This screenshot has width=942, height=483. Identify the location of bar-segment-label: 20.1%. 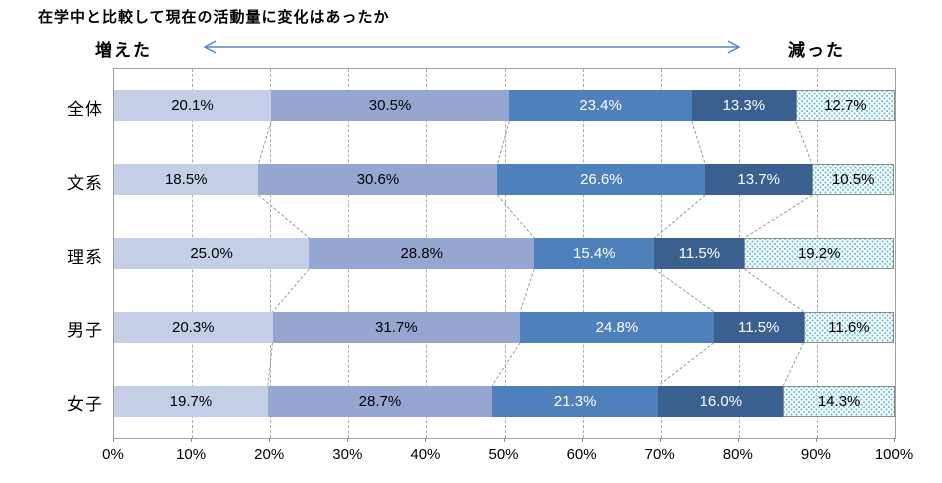
(192, 106).